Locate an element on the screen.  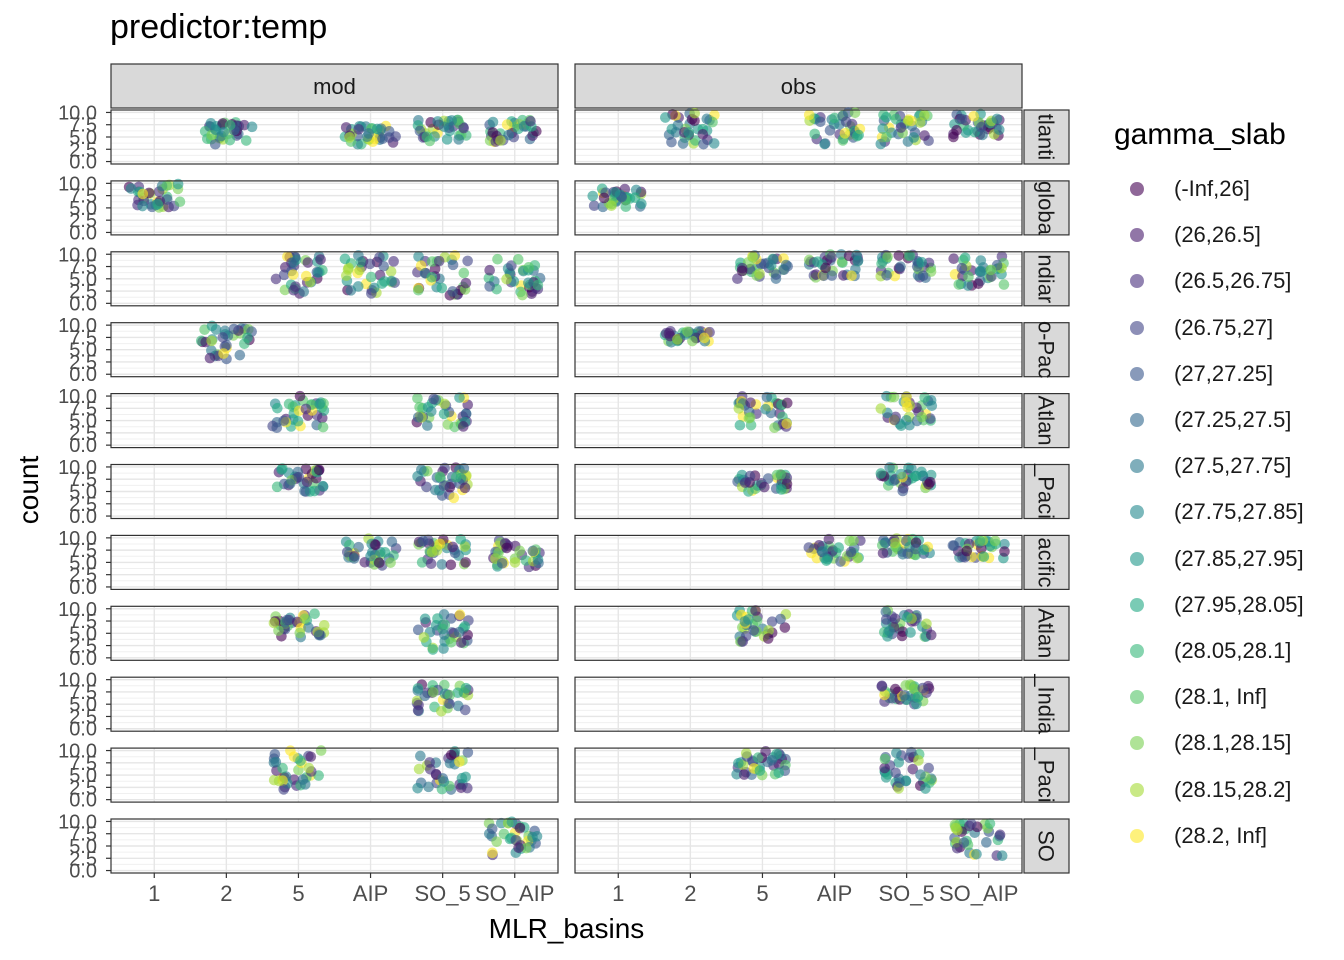
y-tick-label: 5.0 is located at coordinates (83, 563).